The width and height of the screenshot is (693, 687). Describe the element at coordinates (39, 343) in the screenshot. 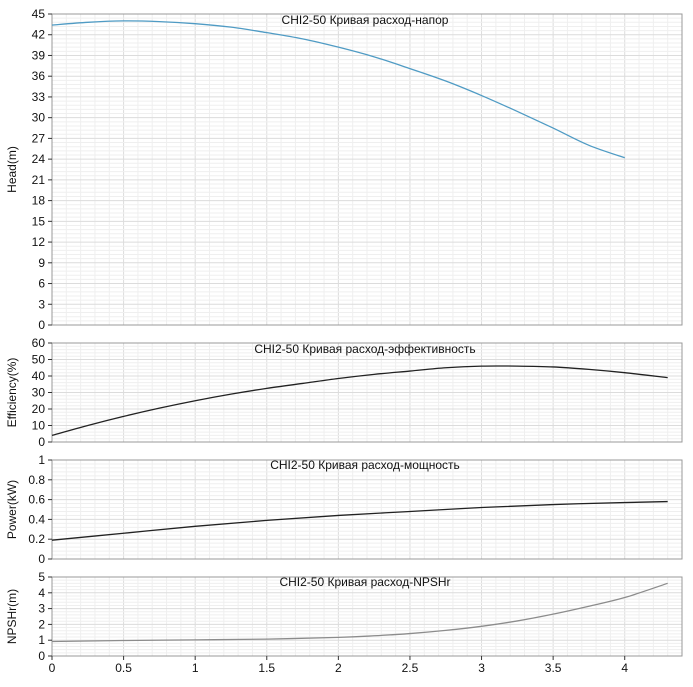

I see `y-tick-label: 60` at that location.